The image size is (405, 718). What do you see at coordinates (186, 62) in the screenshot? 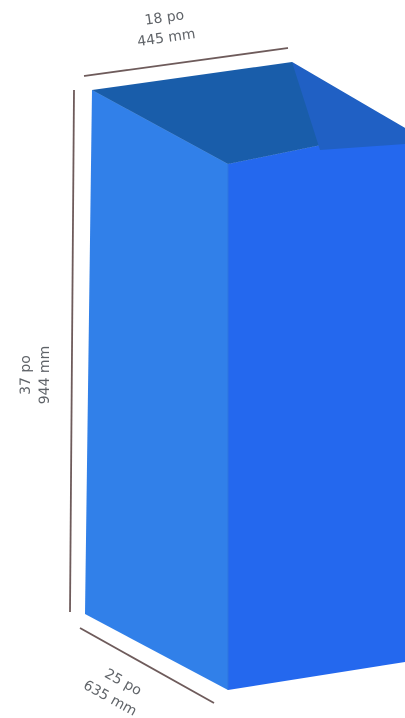
I see `width-dimension-line` at bounding box center [186, 62].